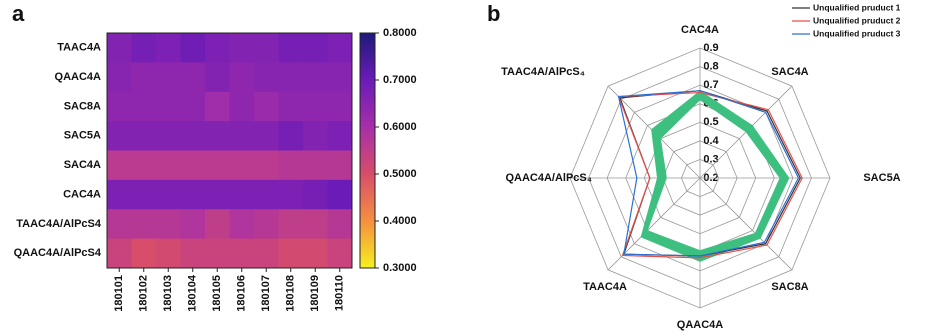  I want to click on panel-label: a, so click(18, 13).